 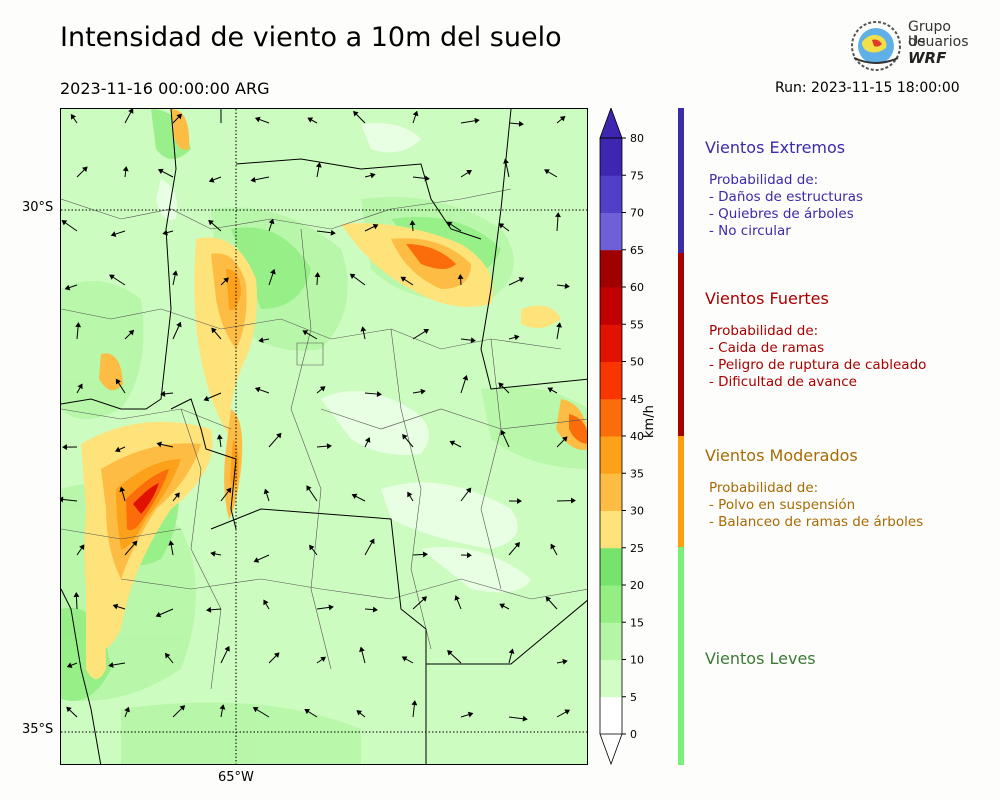 I want to click on category-description-line: - Peligro de ruptura de cableado, so click(x=818, y=365).